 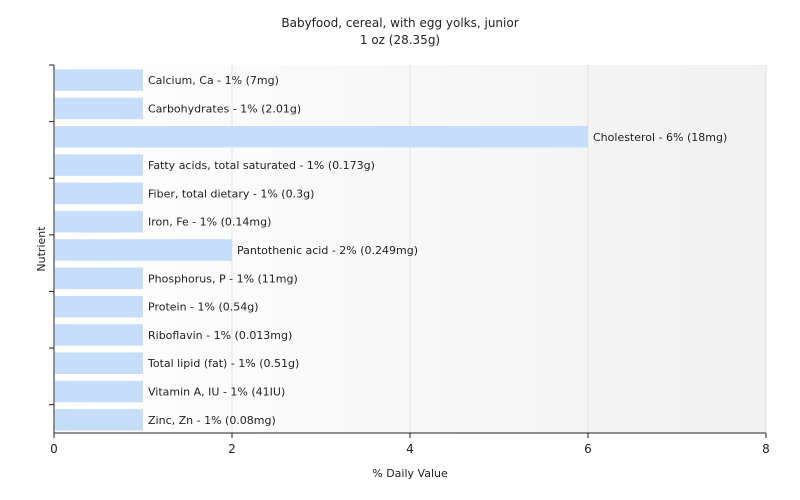 What do you see at coordinates (213, 80) in the screenshot?
I see `bar-label: Calcium, Ca - 1% (7mg)` at bounding box center [213, 80].